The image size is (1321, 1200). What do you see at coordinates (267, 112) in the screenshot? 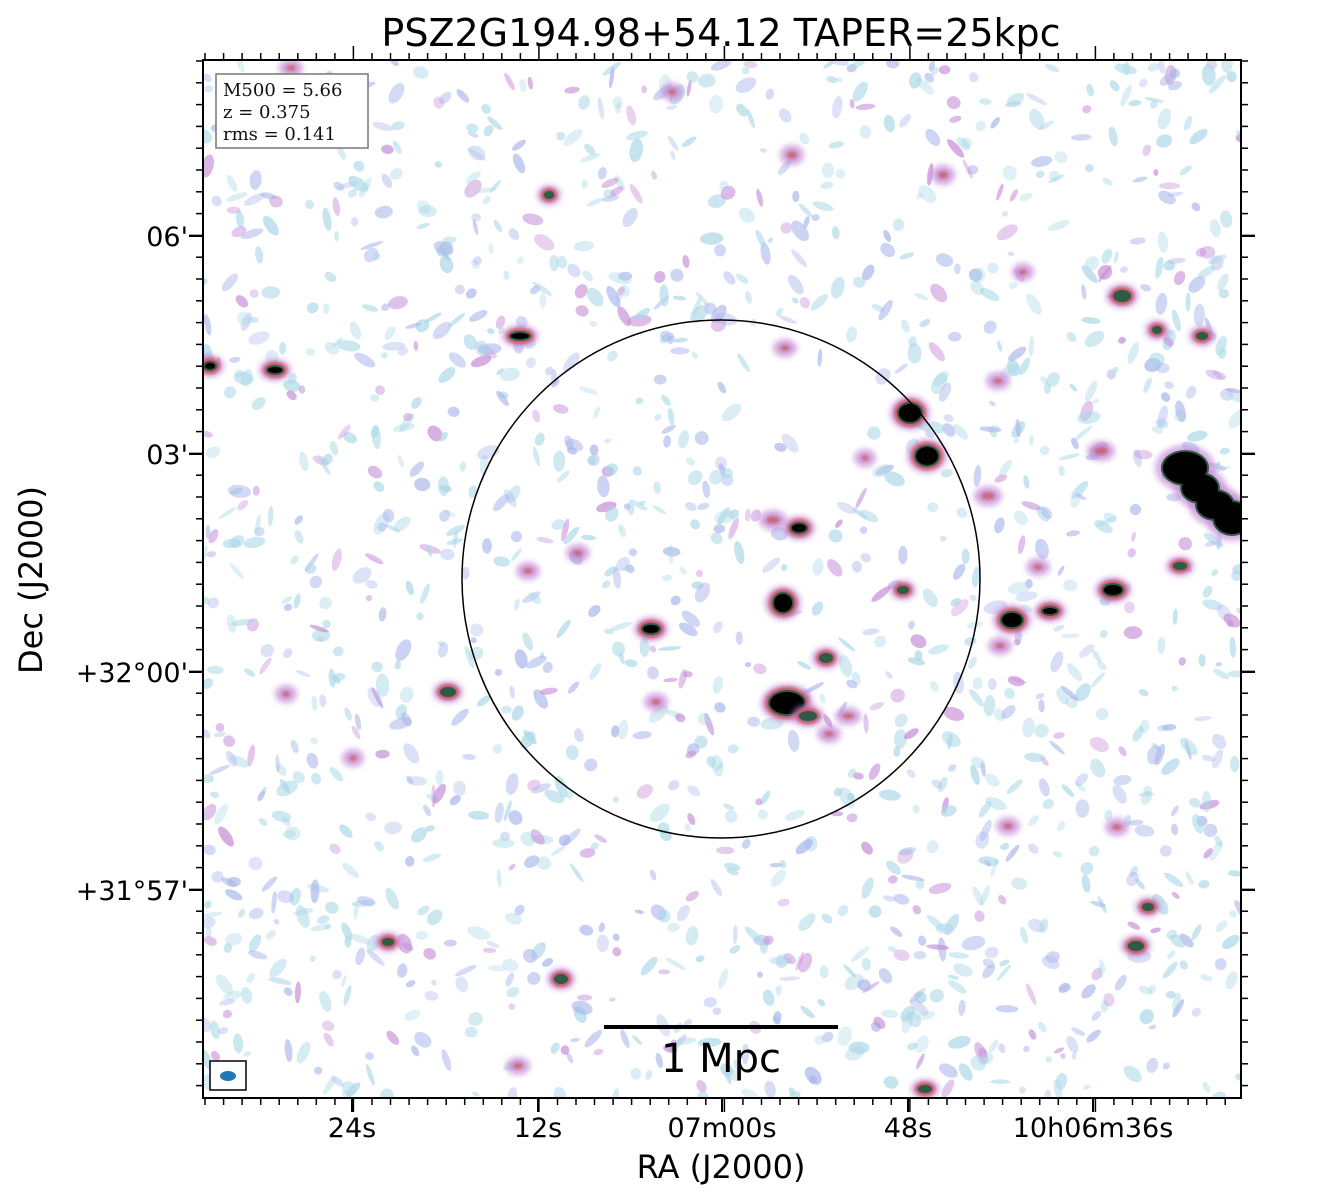
I see `redshift-label: z = 0.375` at bounding box center [267, 112].